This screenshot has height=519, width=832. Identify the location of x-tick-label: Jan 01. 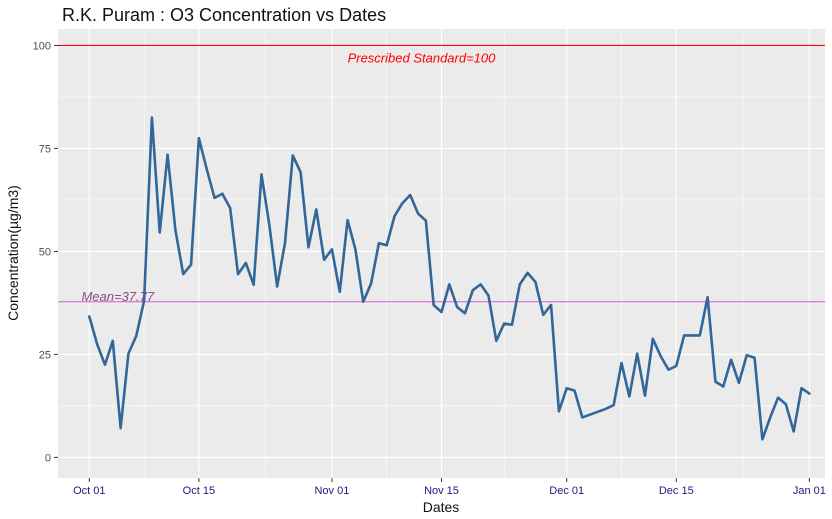
(809, 491).